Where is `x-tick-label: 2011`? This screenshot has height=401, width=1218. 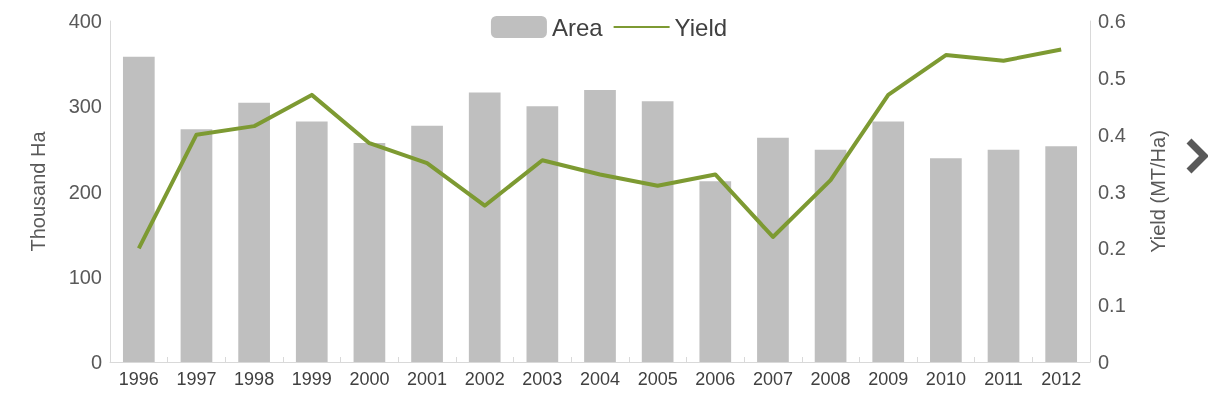 x-tick-label: 2011 is located at coordinates (1003, 379).